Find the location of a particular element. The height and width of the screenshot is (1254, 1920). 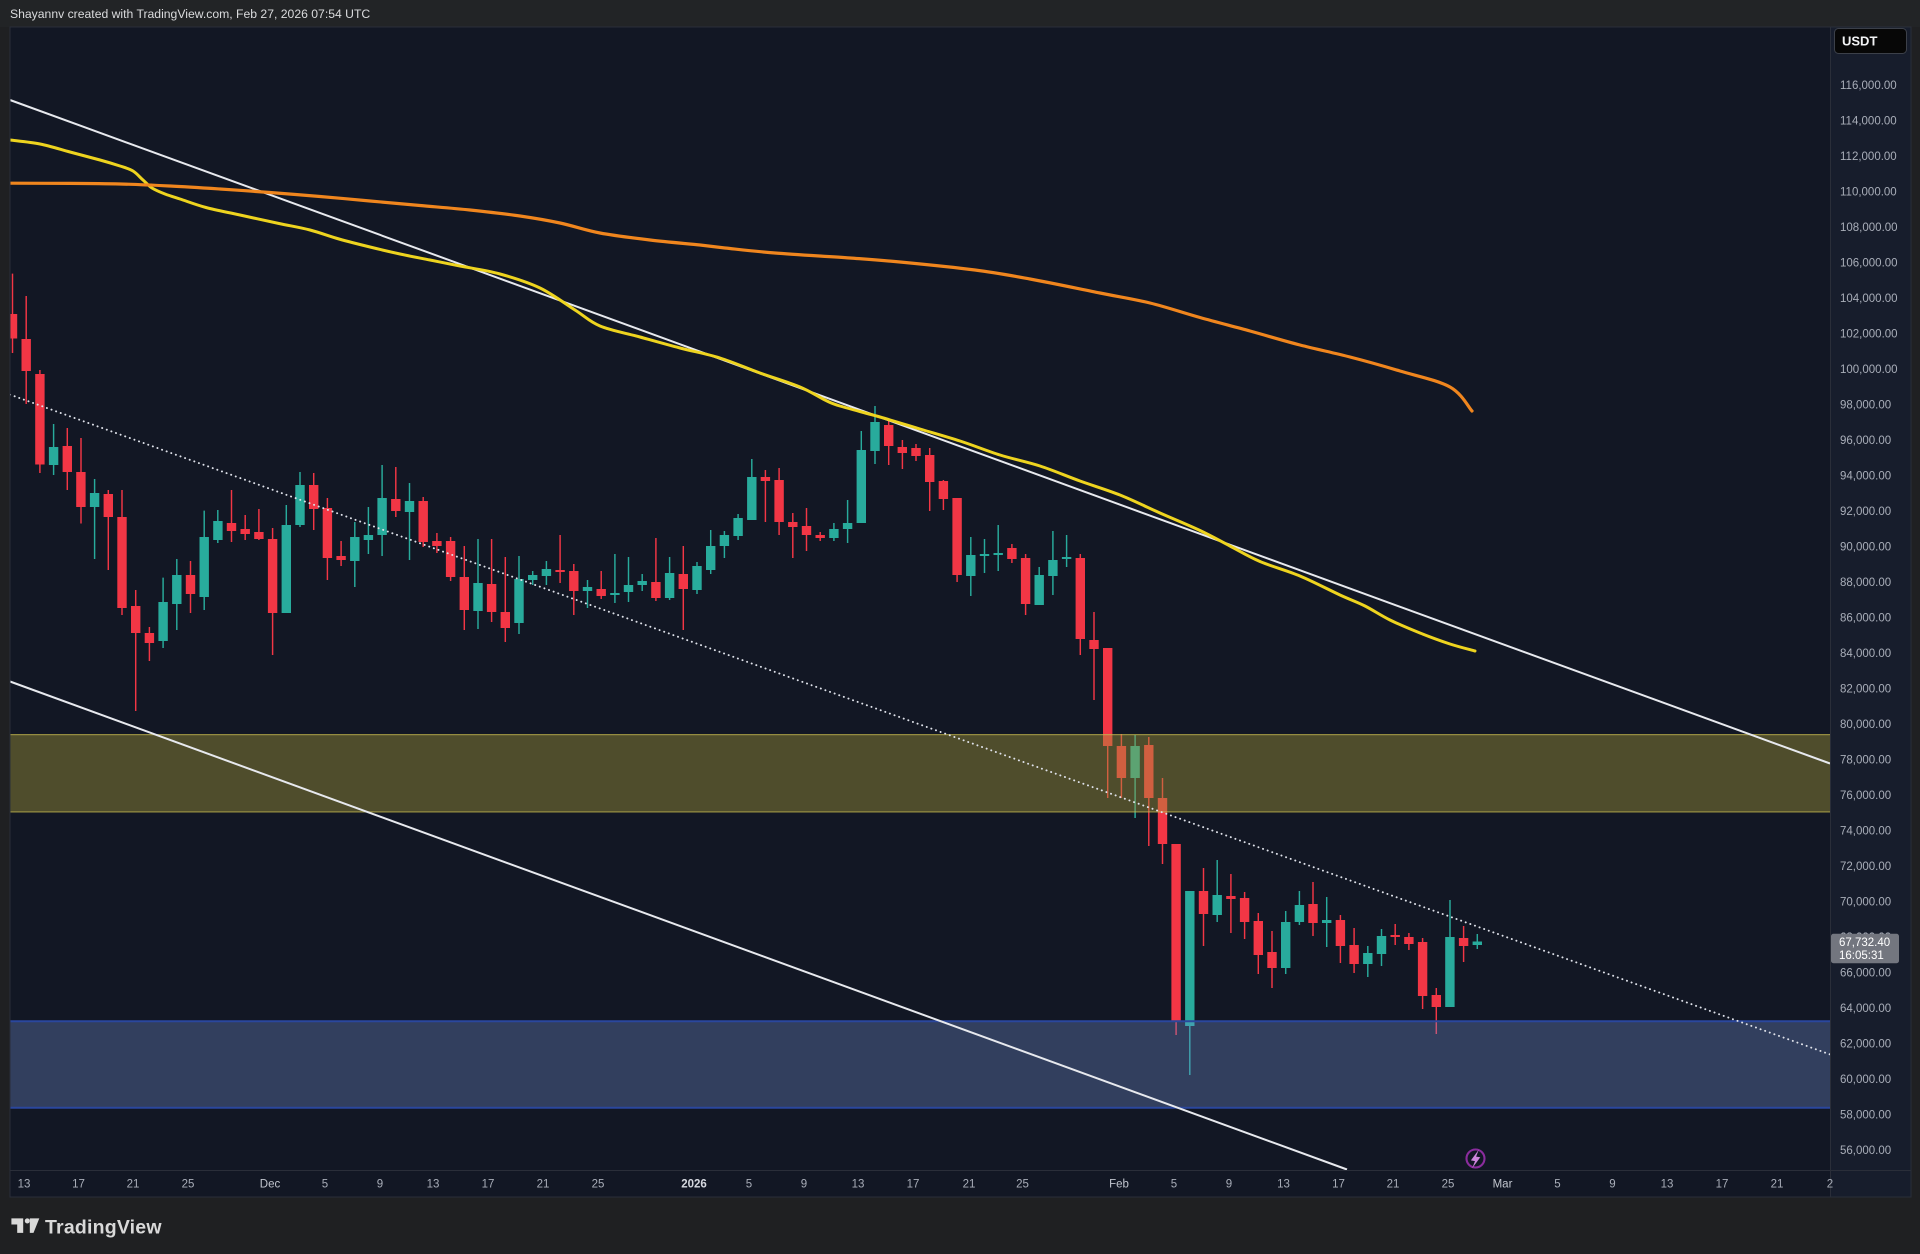

svg-text: 2 is located at coordinates (1830, 1185).